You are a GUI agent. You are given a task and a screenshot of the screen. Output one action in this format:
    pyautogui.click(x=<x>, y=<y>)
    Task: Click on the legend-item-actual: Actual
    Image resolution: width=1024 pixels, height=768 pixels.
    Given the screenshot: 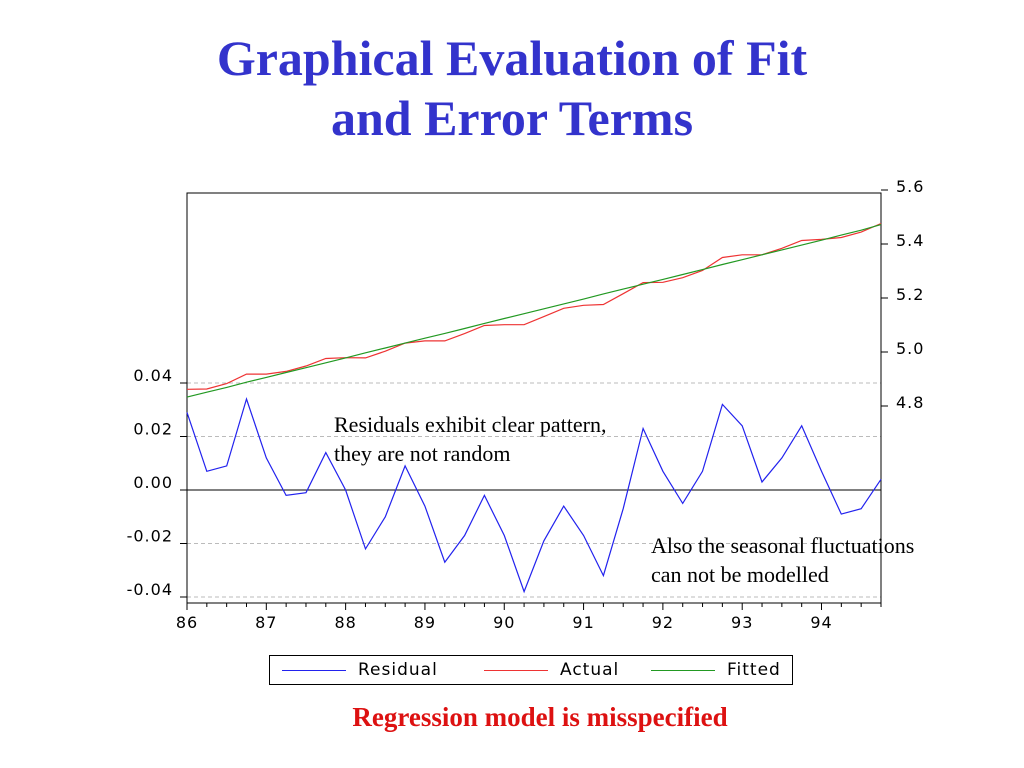 What is the action you would take?
    pyautogui.click(x=551, y=670)
    